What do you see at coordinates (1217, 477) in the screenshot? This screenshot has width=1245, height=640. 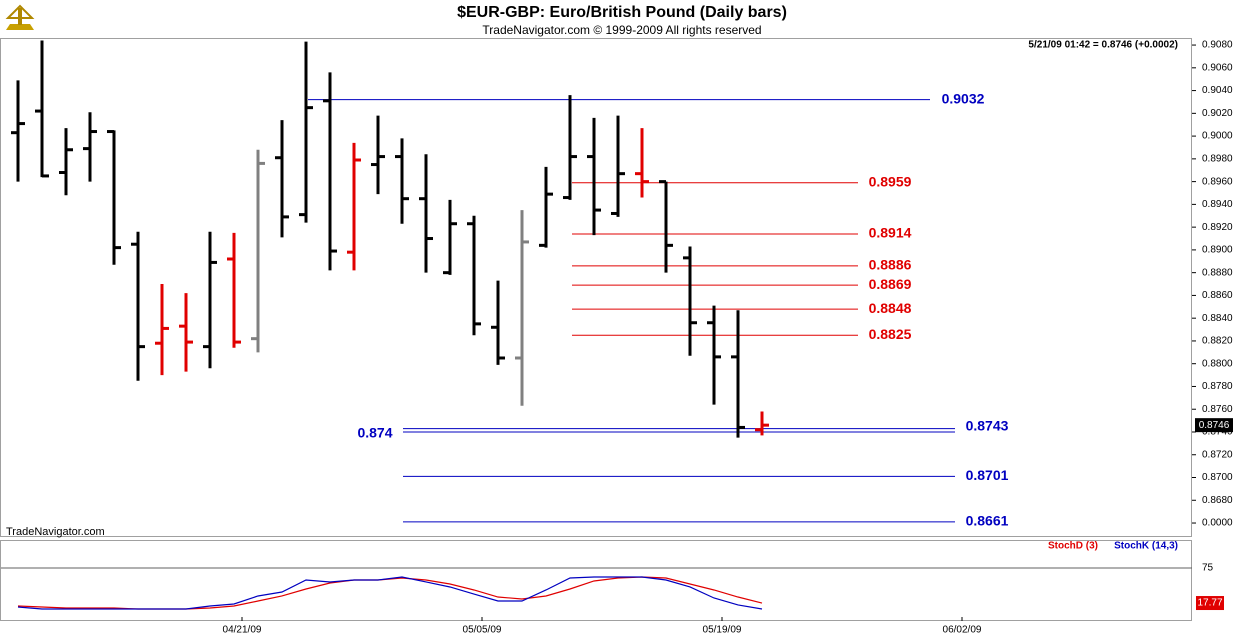 I see `y-tick-label: 0.8700` at bounding box center [1217, 477].